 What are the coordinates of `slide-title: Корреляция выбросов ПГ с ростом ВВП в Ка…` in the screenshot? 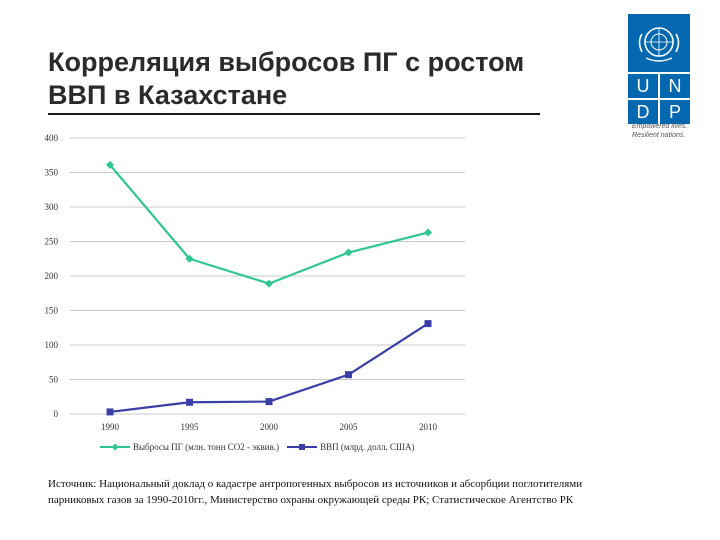 It's located at (308, 79).